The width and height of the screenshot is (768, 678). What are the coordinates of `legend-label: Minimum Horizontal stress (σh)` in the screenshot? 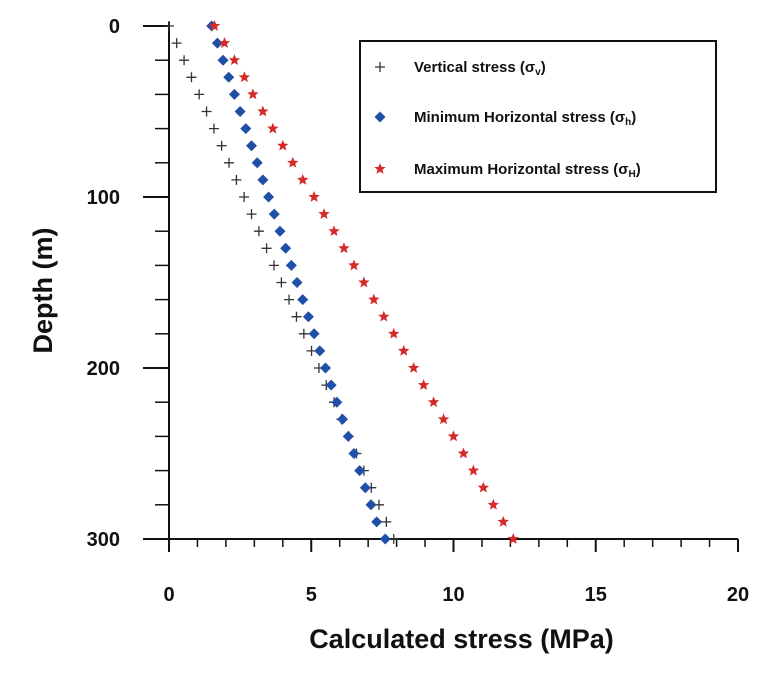 It's located at (525, 118).